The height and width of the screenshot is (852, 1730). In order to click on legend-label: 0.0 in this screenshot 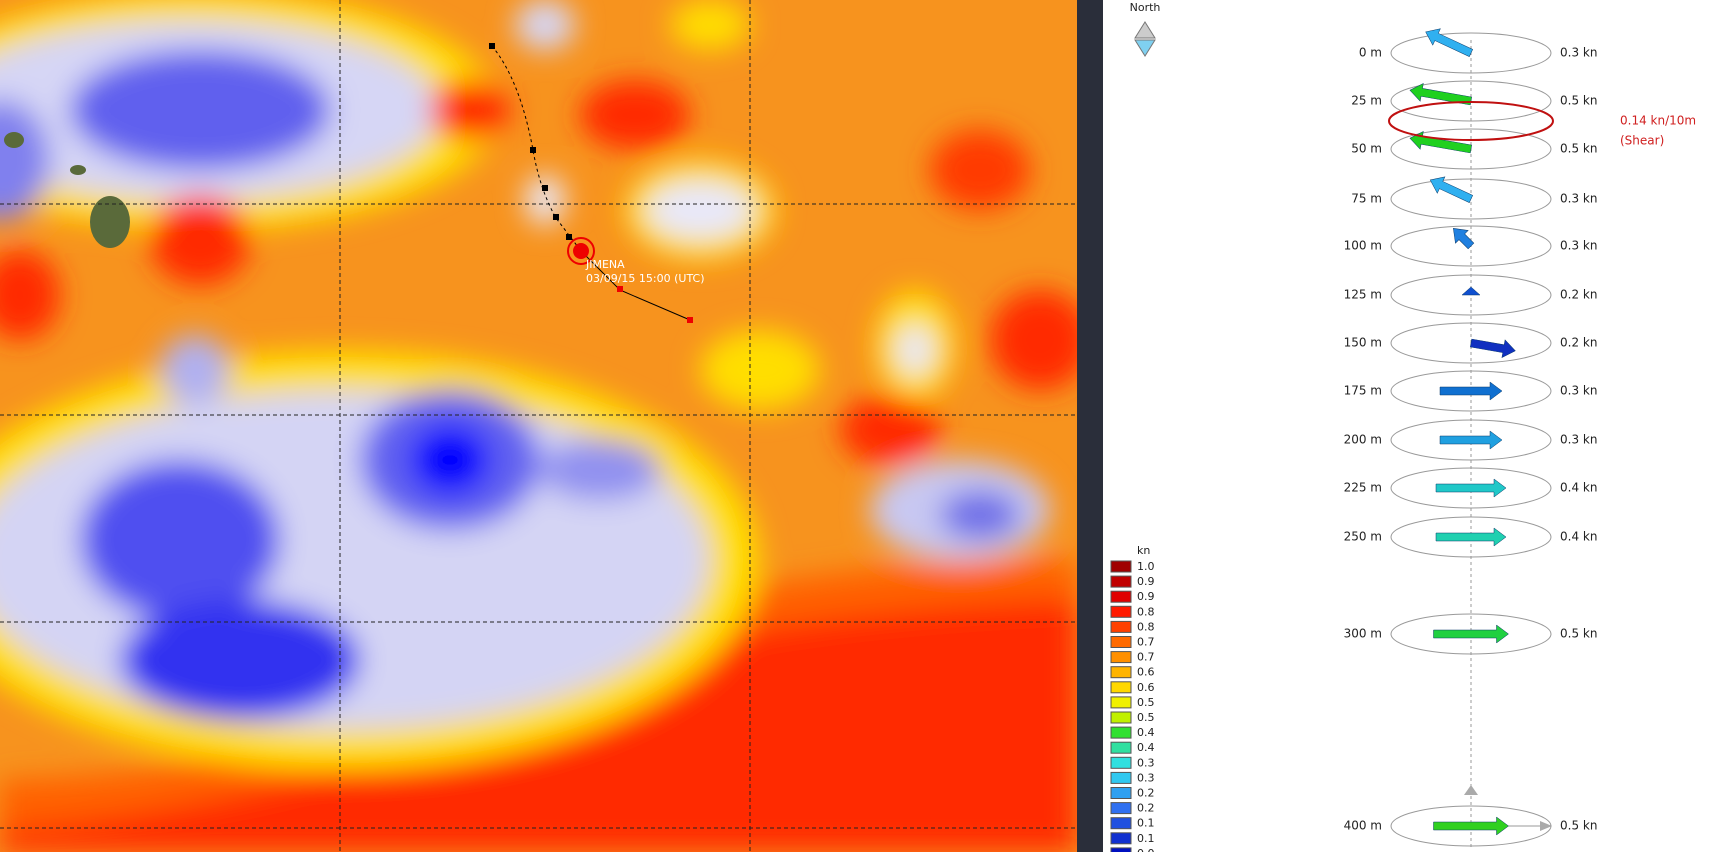, I will do `click(1146, 849)`.